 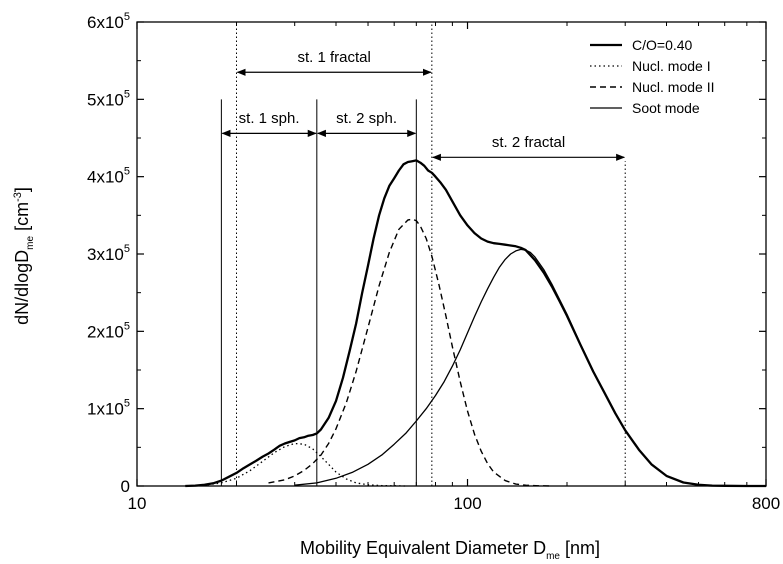 I want to click on y-tick-label: 0, so click(x=125, y=486).